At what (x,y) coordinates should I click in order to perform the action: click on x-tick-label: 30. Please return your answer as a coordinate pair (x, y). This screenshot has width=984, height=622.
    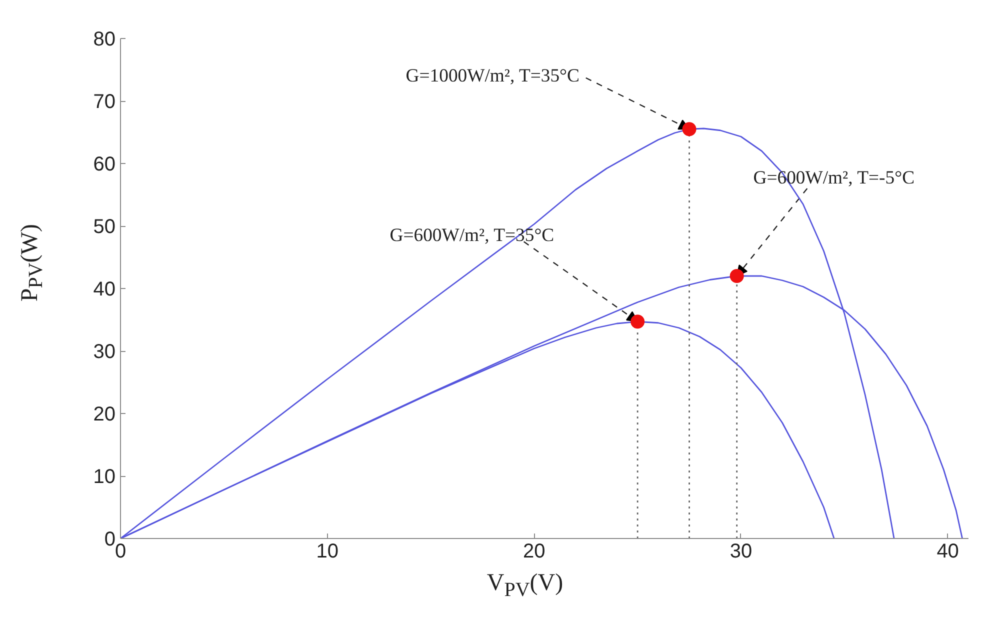
    Looking at the image, I should click on (741, 551).